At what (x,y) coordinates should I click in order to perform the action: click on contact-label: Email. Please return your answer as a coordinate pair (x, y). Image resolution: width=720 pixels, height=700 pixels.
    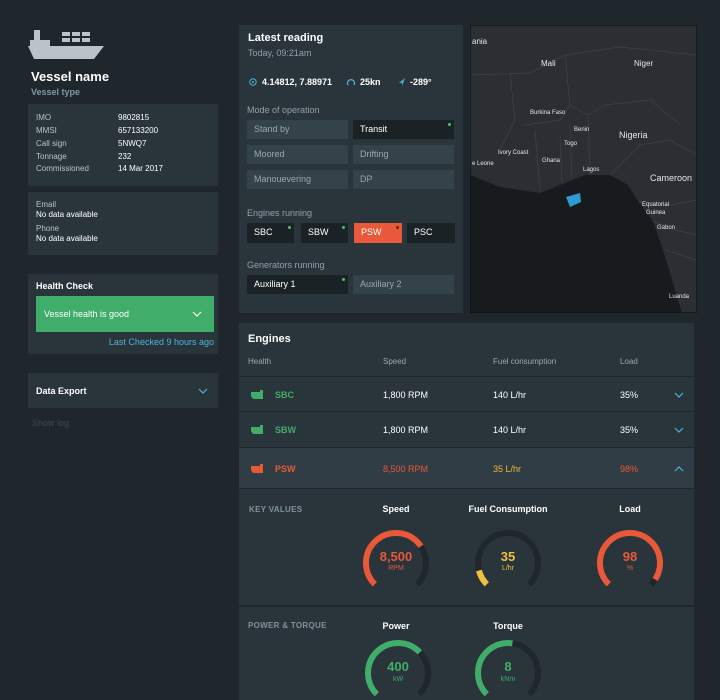
    Looking at the image, I should click on (46, 204).